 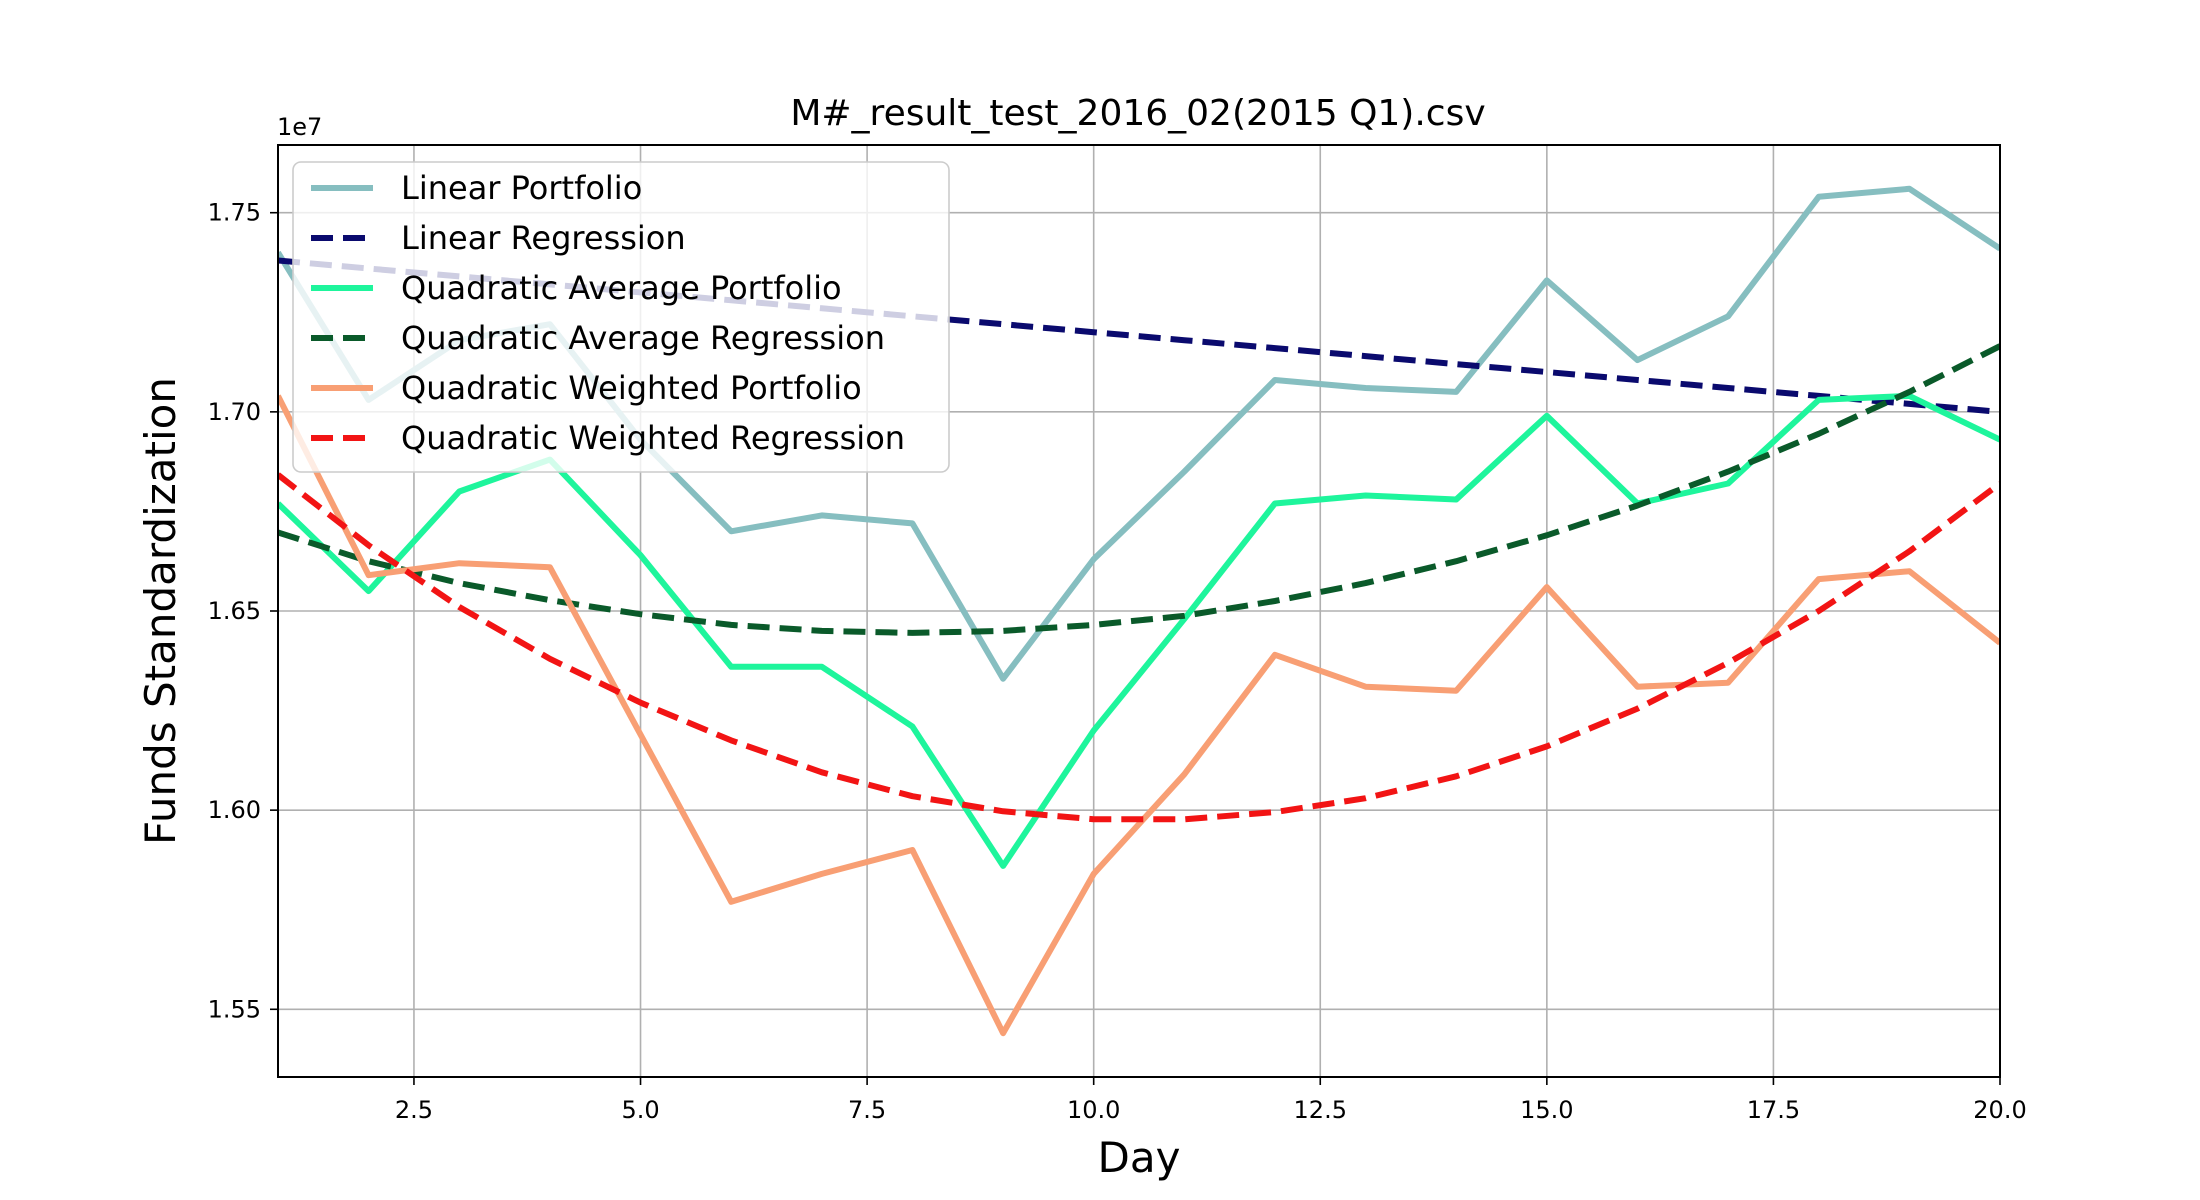 What do you see at coordinates (1320, 1110) in the screenshot?
I see `x-tick-label: 12.5` at bounding box center [1320, 1110].